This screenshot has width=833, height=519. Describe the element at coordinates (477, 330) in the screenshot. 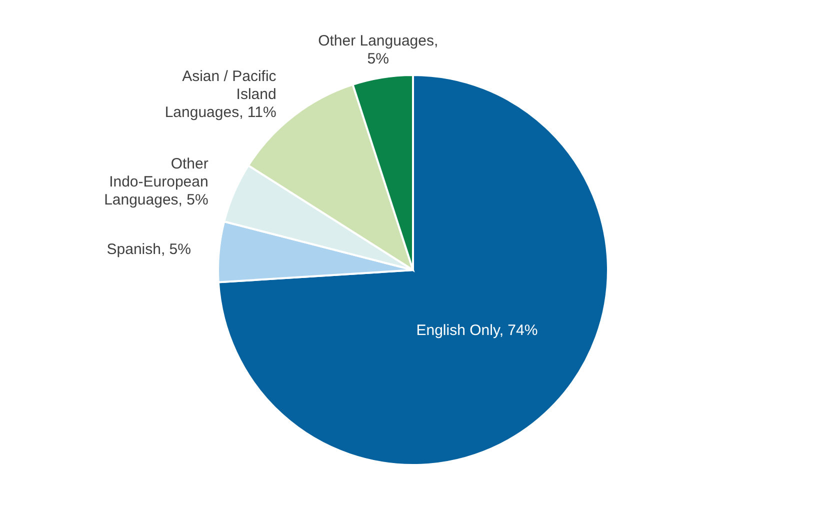

I see `slice-label: English Only, 74%` at that location.